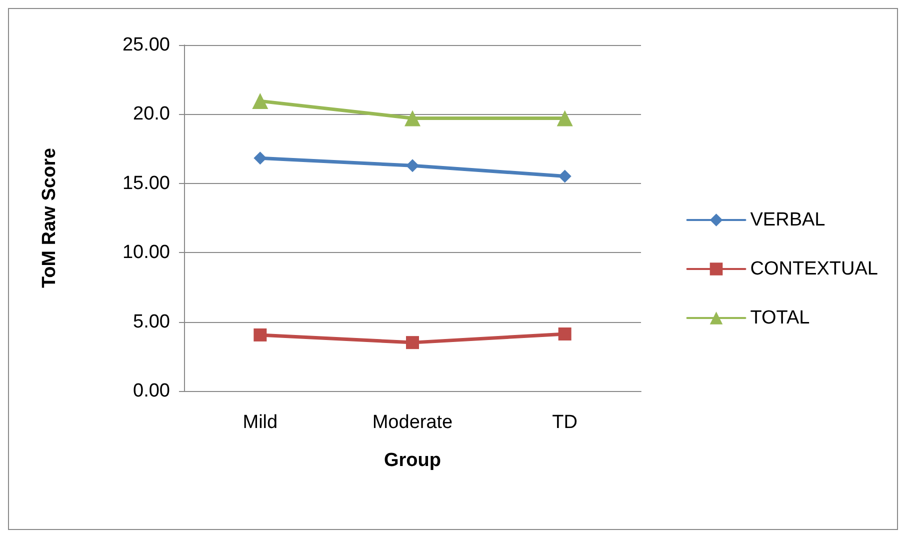 The height and width of the screenshot is (538, 906). I want to click on legend-label: TOTAL, so click(780, 318).